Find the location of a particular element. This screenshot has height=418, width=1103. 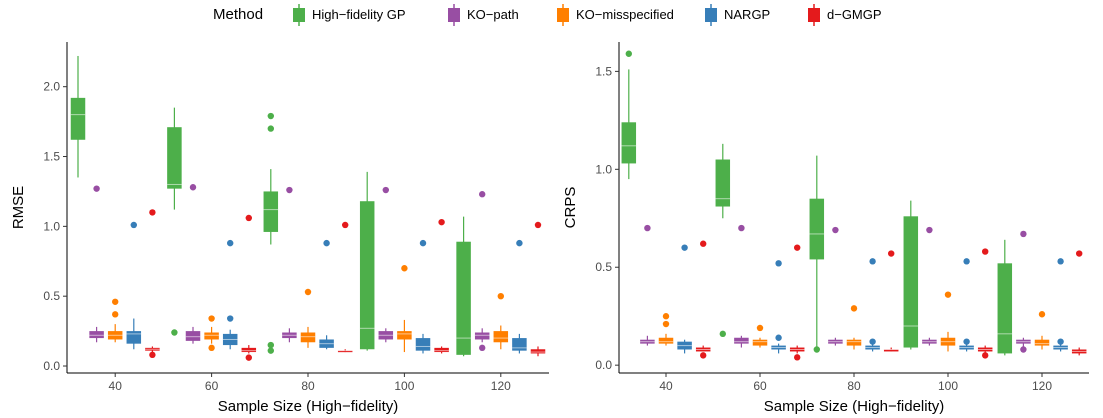

series-nargp is located at coordinates (872, 299).